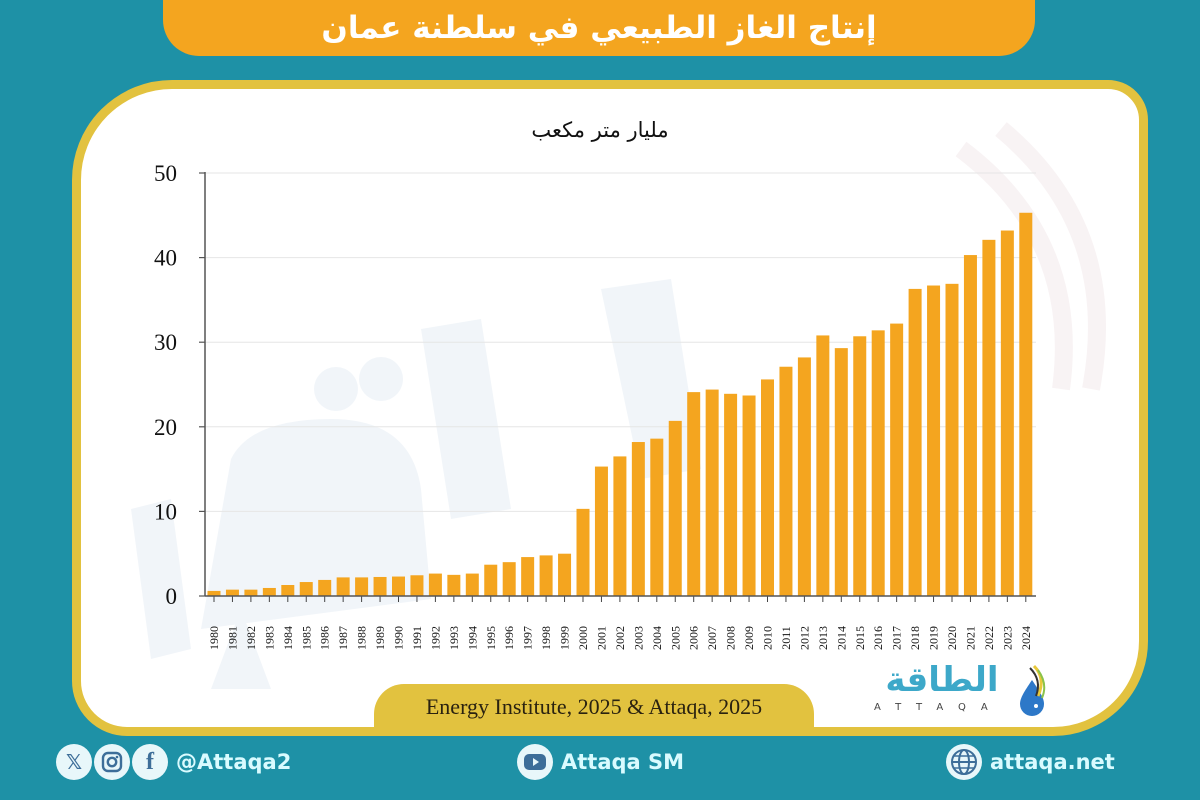 The width and height of the screenshot is (1200, 800). What do you see at coordinates (860, 466) in the screenshot?
I see `bar-2015` at bounding box center [860, 466].